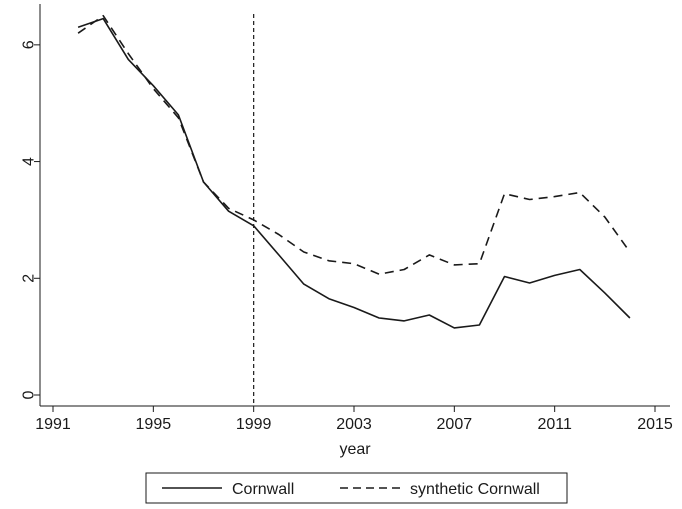 The image size is (682, 509). Describe the element at coordinates (354, 424) in the screenshot. I see `x-tick-label: 2003` at that location.